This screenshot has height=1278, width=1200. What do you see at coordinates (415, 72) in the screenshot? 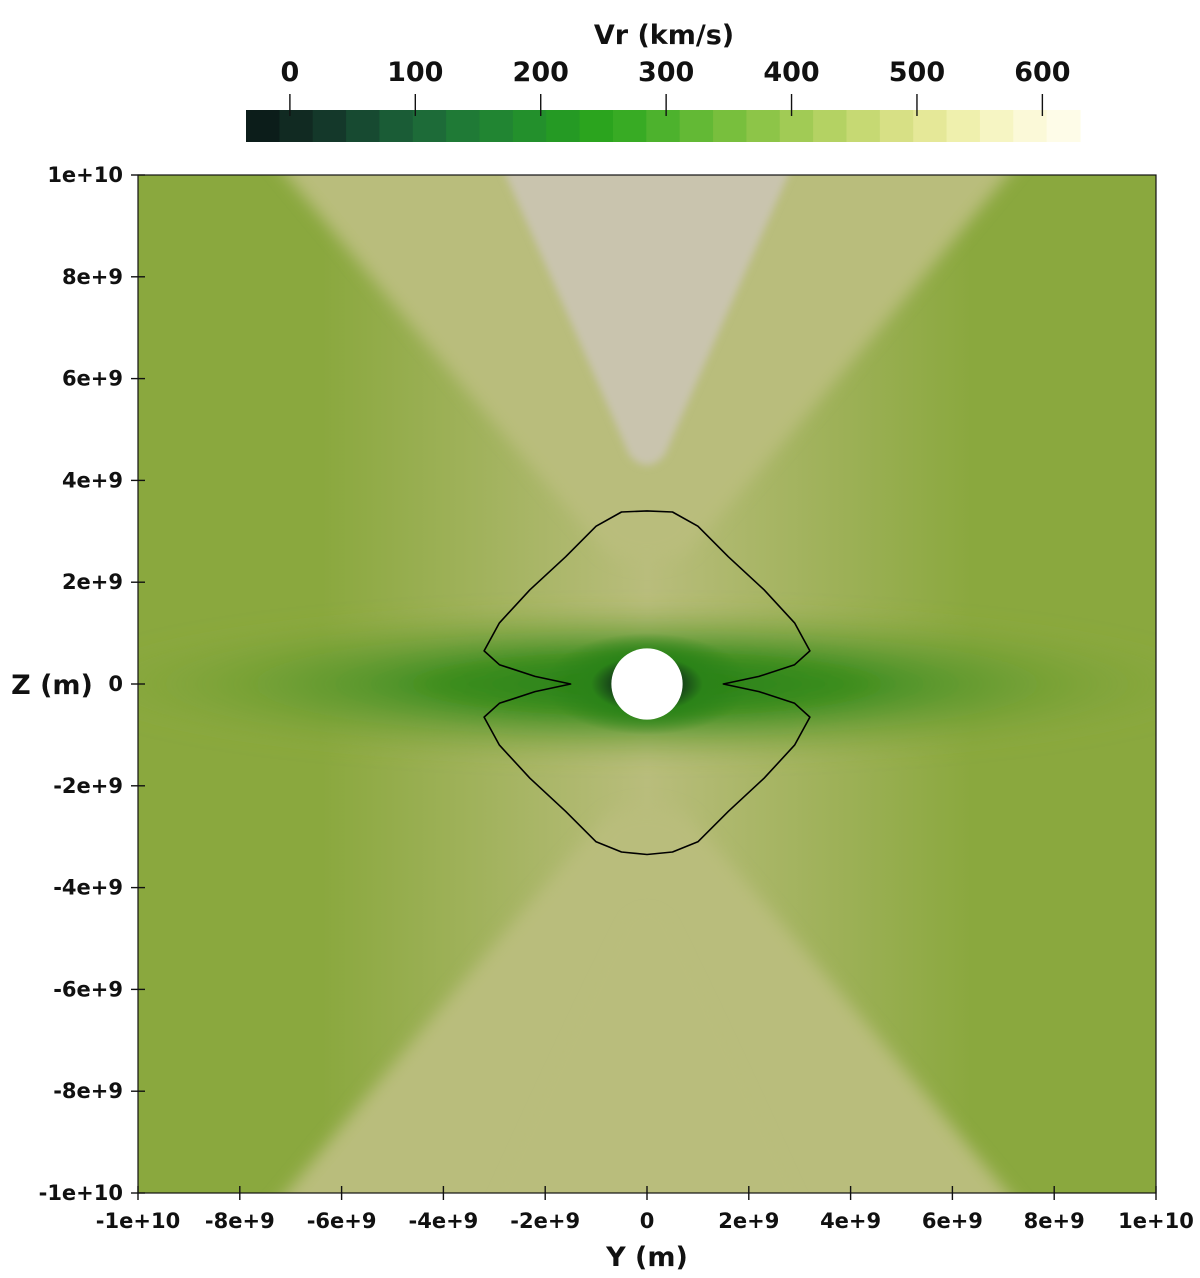
I see `colorbar-tick-label: 100` at bounding box center [415, 72].